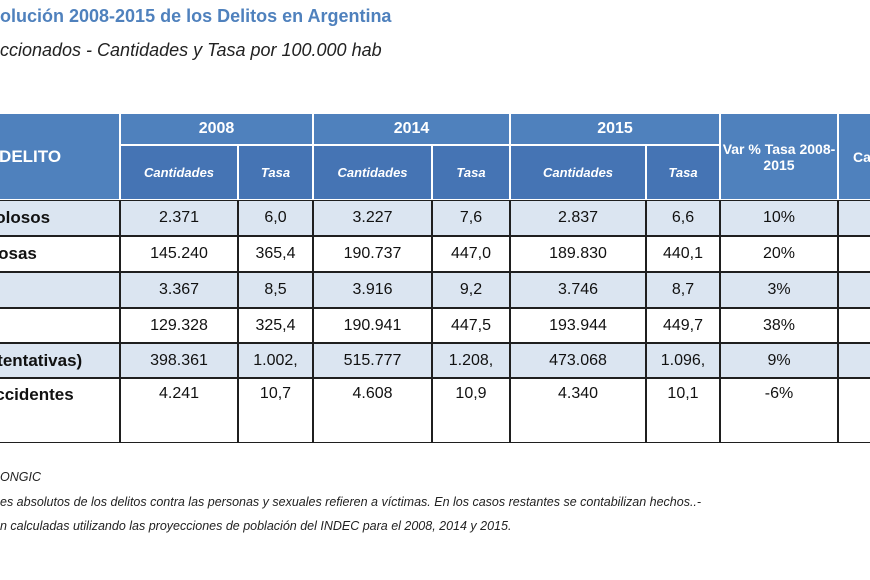 Image resolution: width=870 pixels, height=580 pixels. What do you see at coordinates (779, 218) in the screenshot?
I see `data-cell: 10%` at bounding box center [779, 218].